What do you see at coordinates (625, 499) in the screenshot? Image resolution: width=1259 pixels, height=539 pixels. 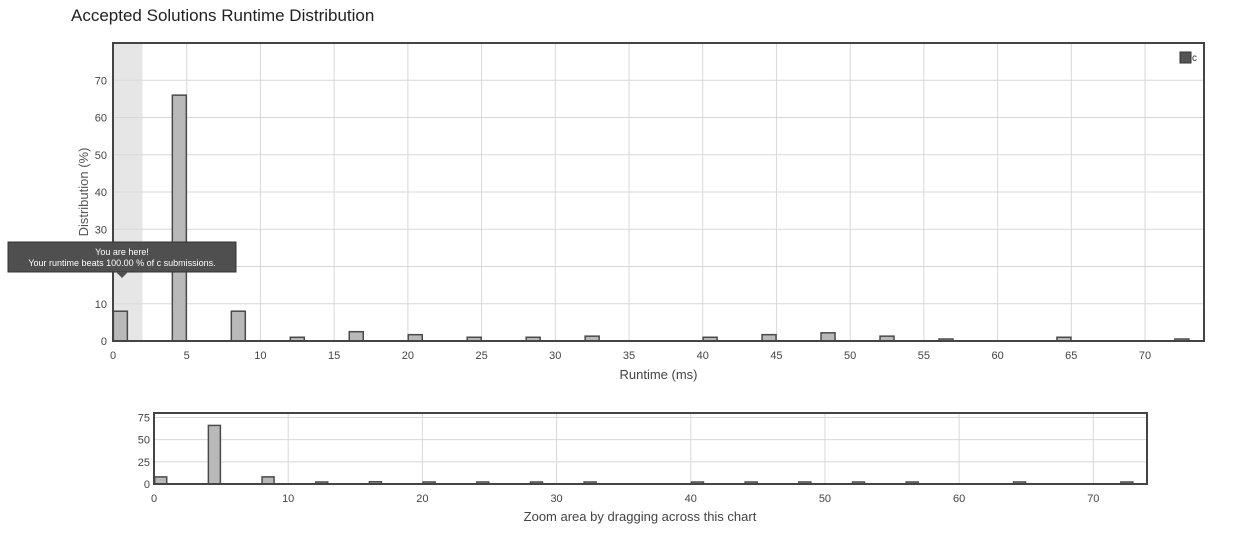 I see `navigator-x-tick-labels: 0 10 20 30 40 50 60 70` at bounding box center [625, 499].